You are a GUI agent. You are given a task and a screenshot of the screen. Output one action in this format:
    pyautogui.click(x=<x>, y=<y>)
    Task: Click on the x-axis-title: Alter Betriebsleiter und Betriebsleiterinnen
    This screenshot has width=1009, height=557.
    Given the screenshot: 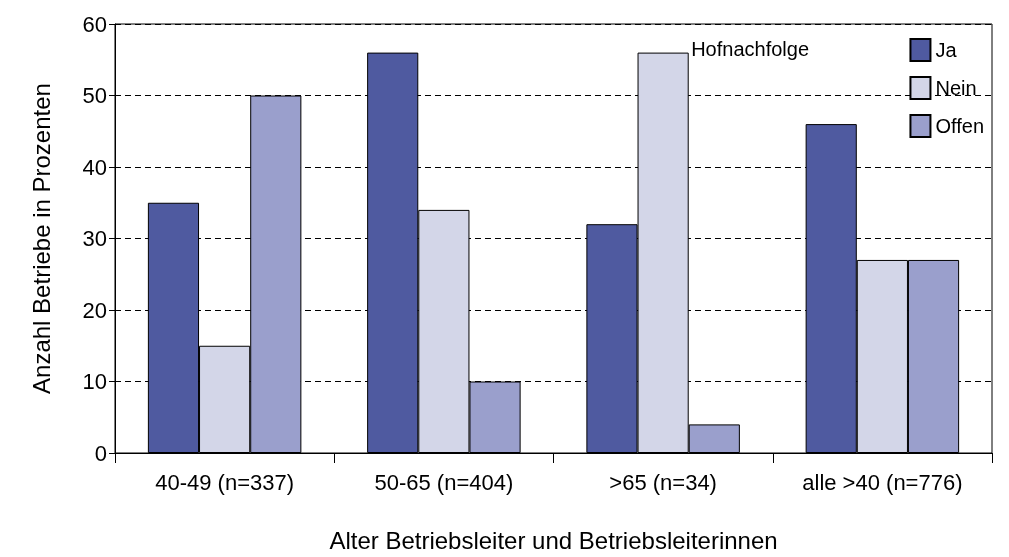 What is the action you would take?
    pyautogui.click(x=553, y=540)
    